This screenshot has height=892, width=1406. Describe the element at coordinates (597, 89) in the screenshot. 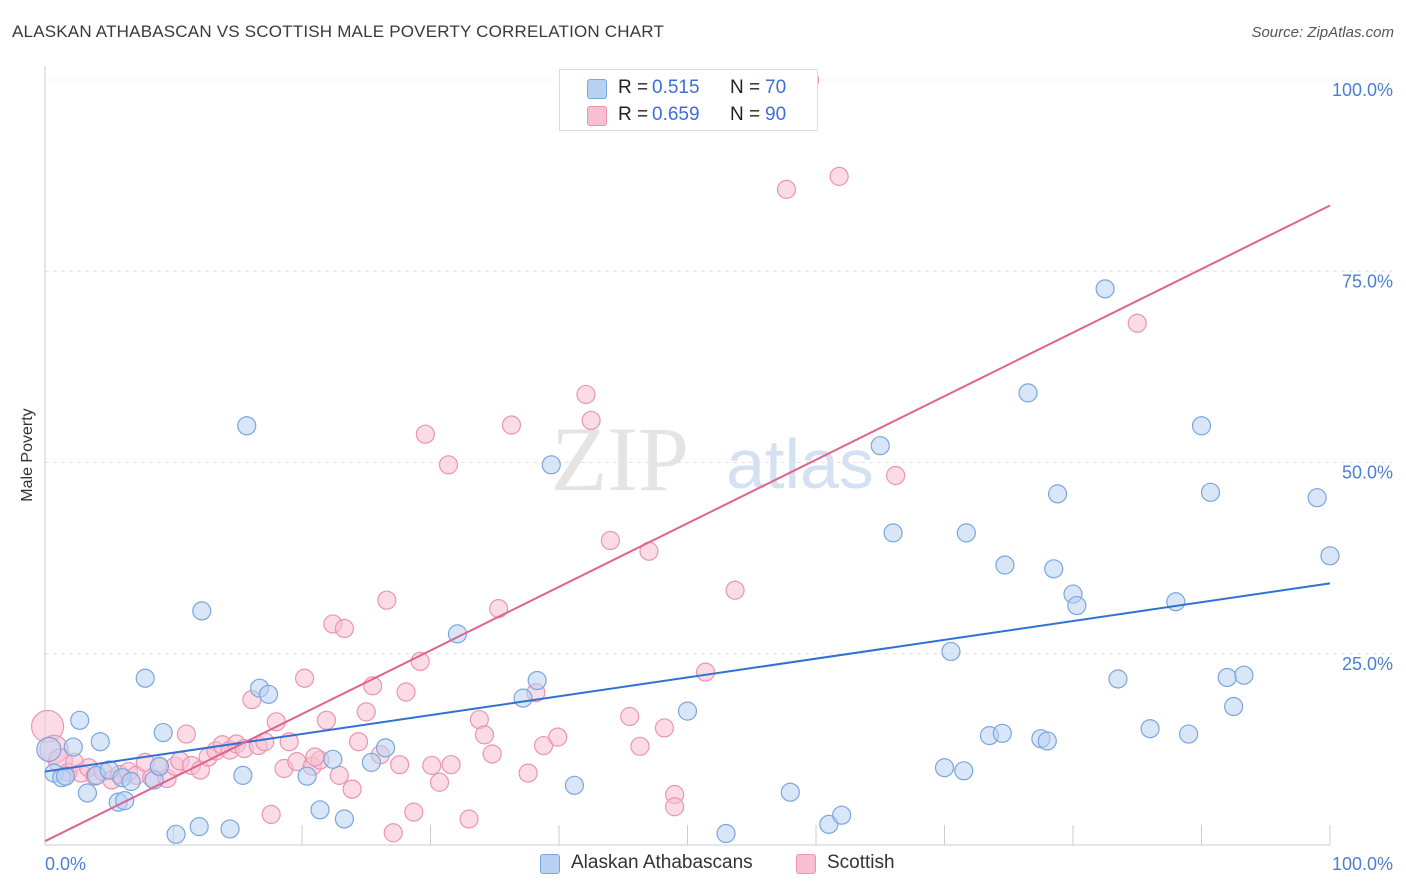

I see `legend-swatch-blue` at that location.